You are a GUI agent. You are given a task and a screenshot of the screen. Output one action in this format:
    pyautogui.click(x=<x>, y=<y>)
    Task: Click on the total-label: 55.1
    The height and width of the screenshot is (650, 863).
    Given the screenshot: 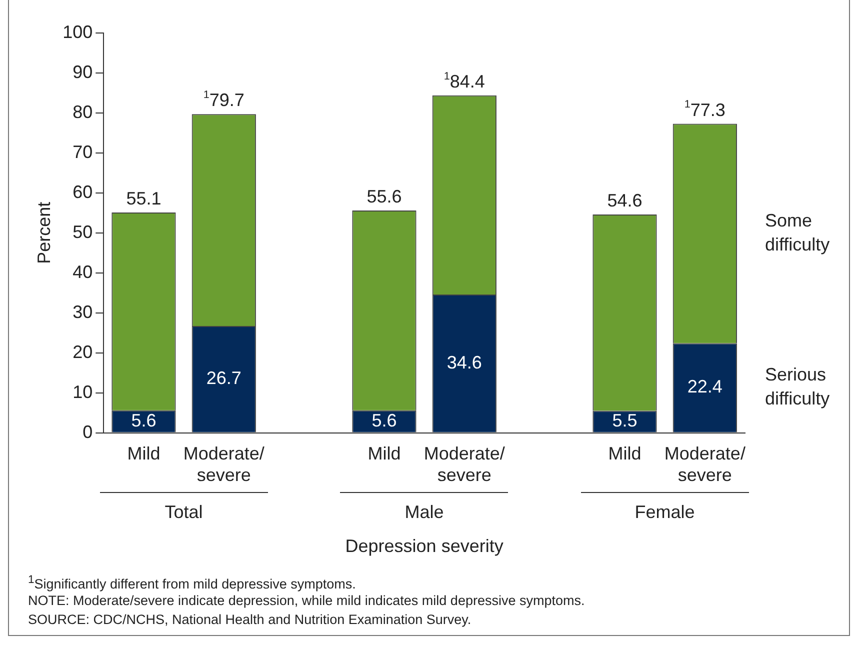 What is the action you would take?
    pyautogui.click(x=144, y=198)
    